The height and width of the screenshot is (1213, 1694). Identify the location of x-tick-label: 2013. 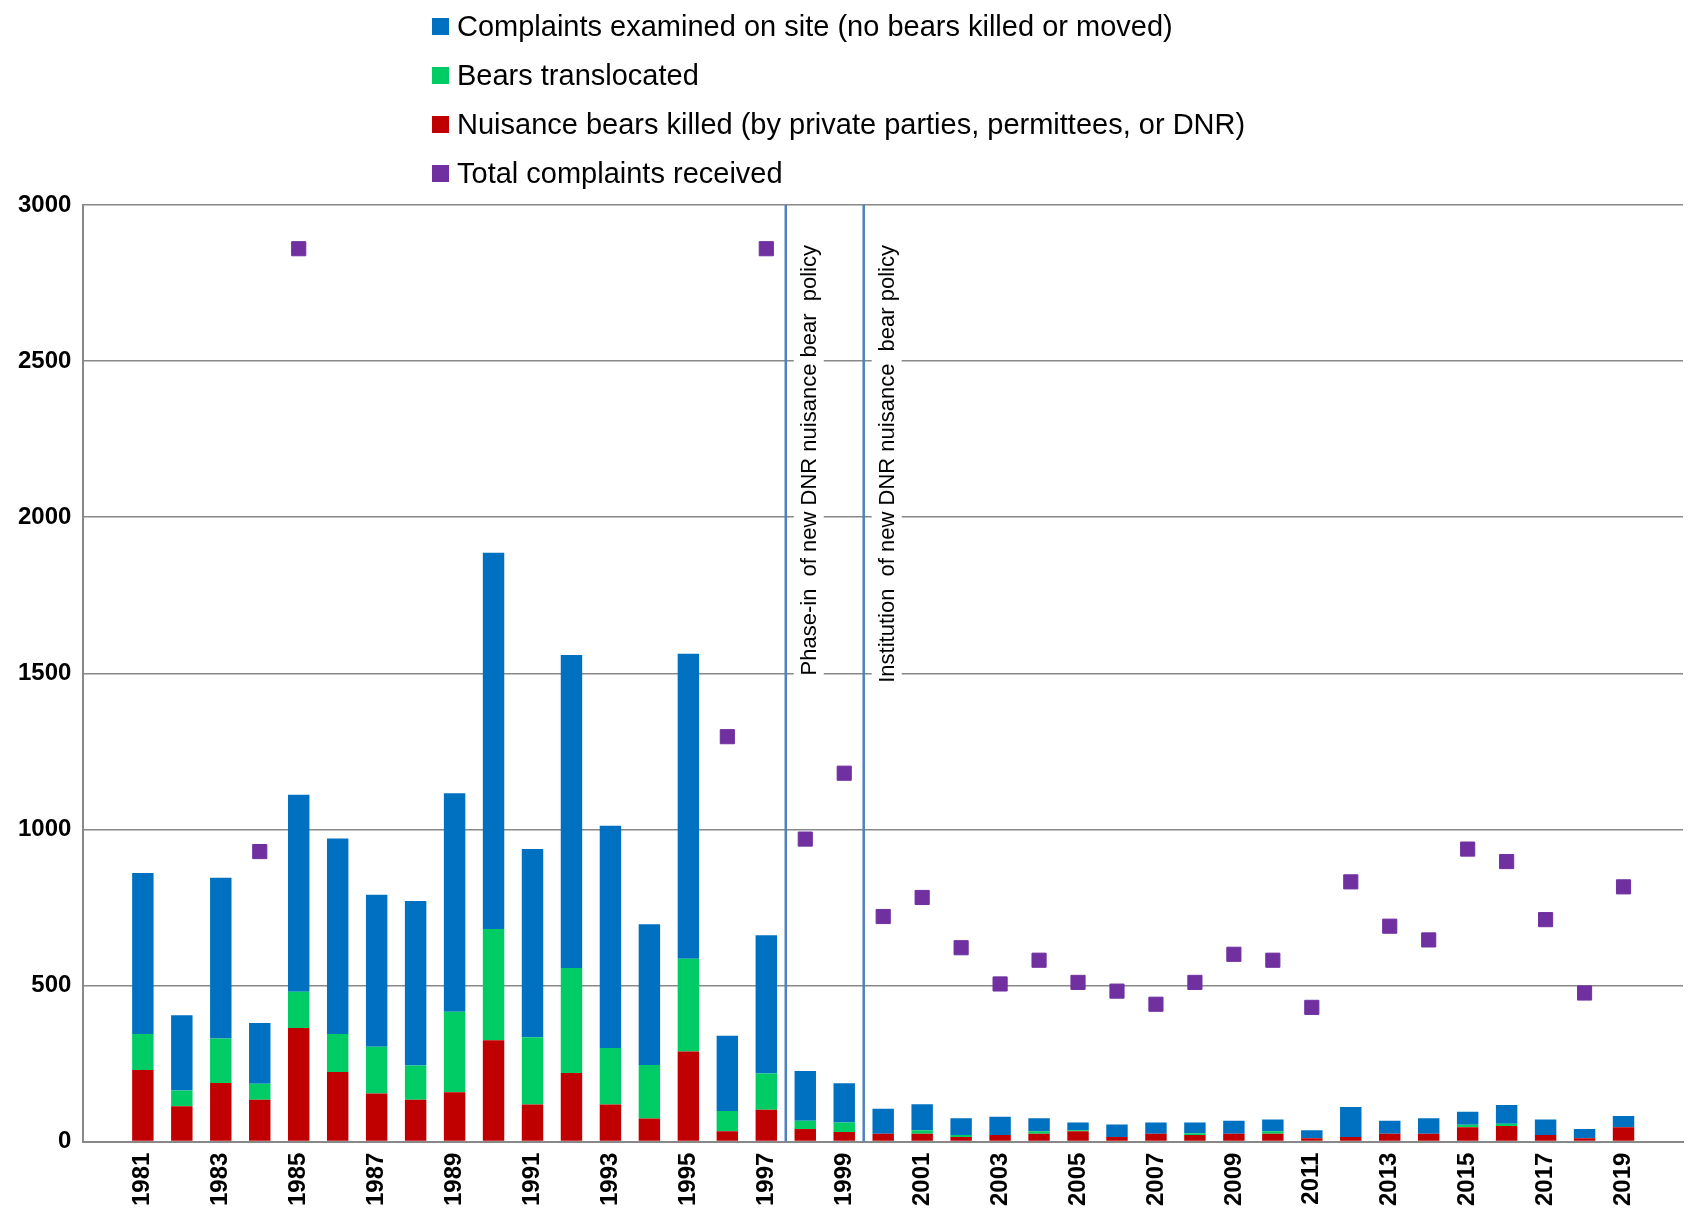
(1388, 1179).